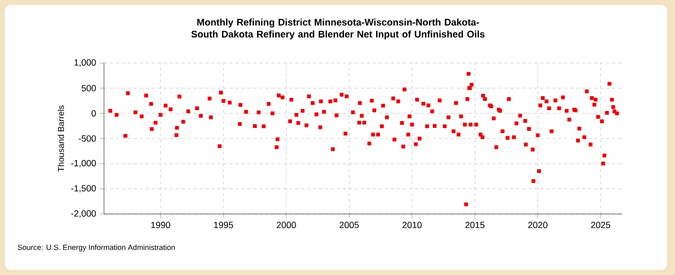  I want to click on y-tick-label: -1,000, so click(83, 164).